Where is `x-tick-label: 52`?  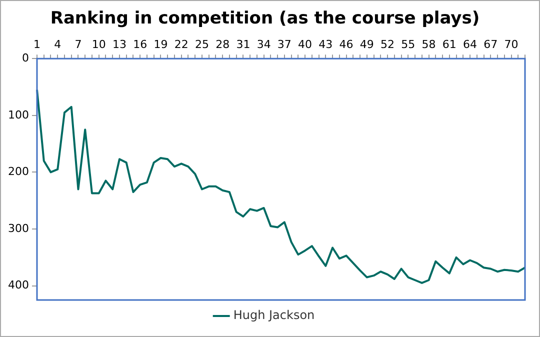
x-tick-label: 52 is located at coordinates (387, 44).